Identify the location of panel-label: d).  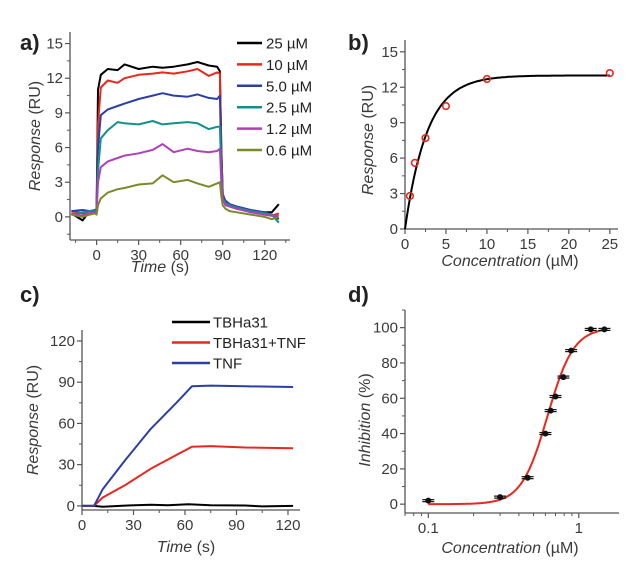
(358, 294).